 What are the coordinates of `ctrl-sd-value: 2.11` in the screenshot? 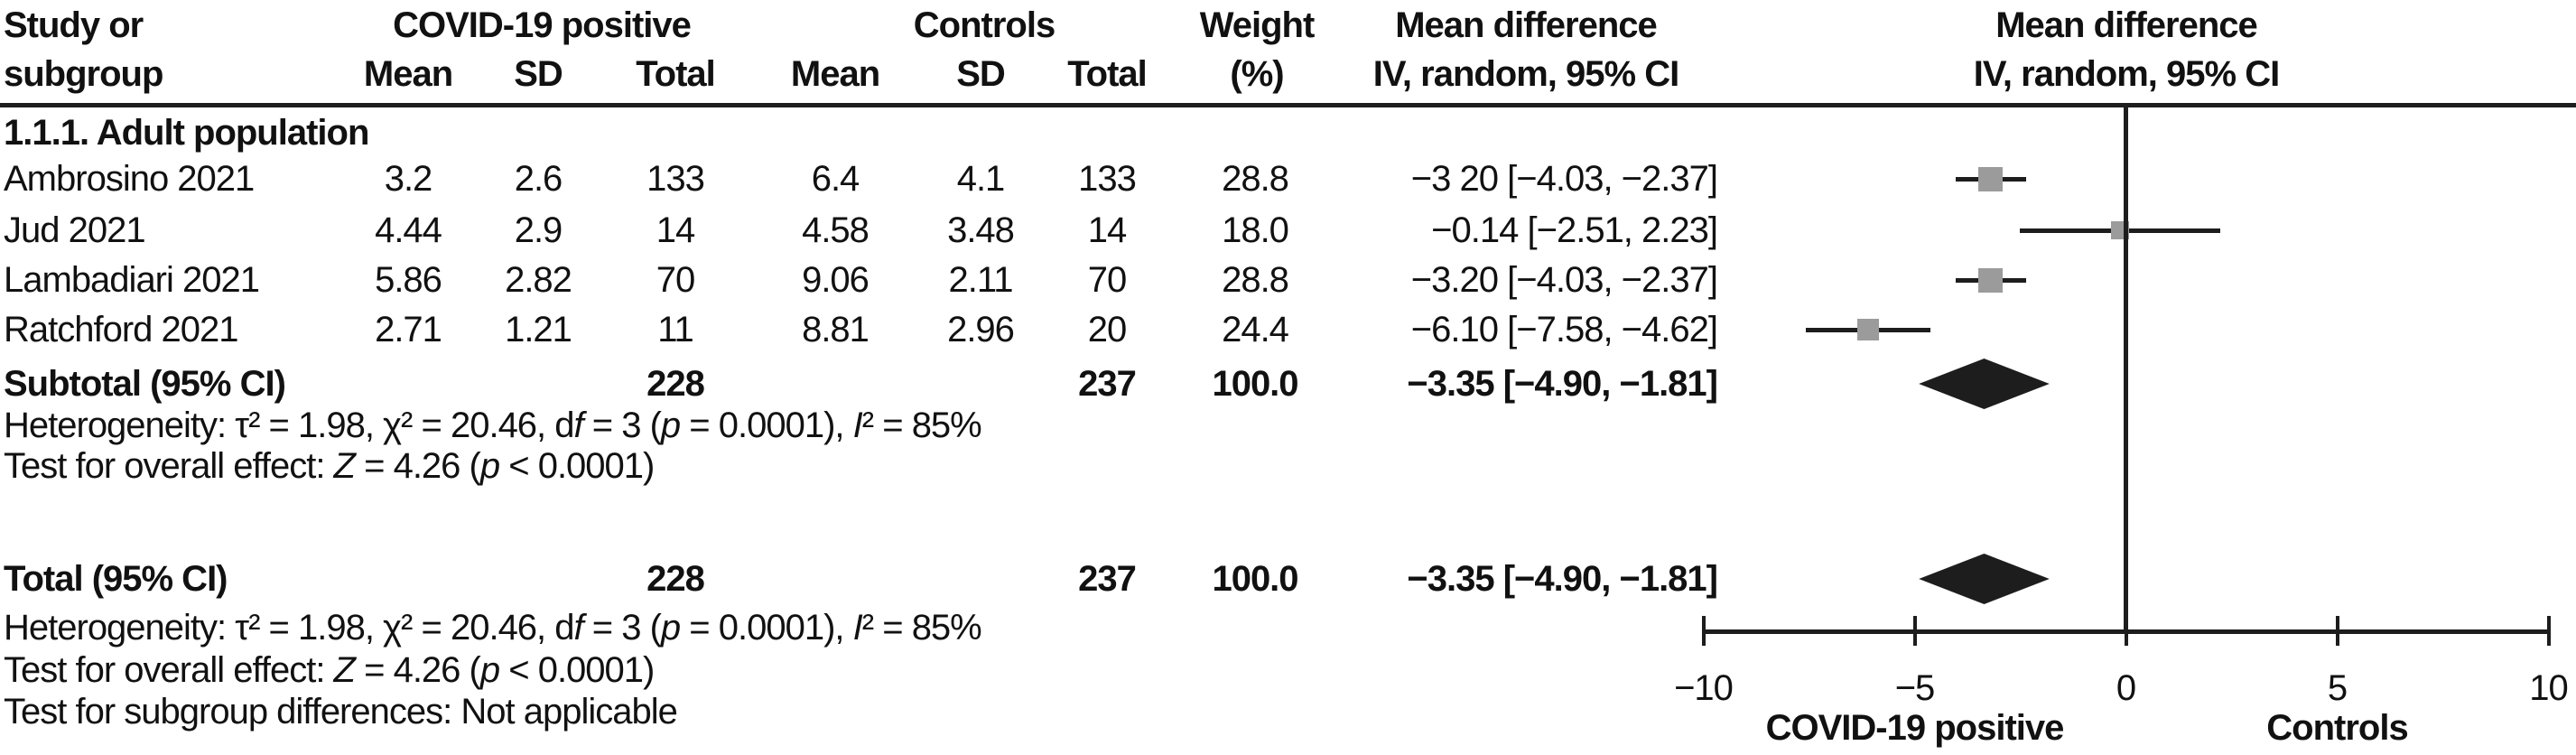 It's located at (981, 280).